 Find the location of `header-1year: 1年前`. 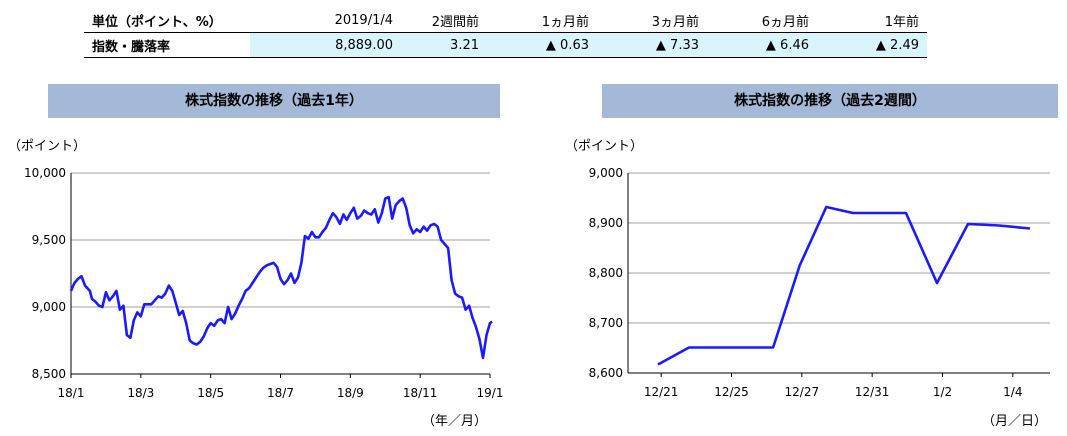

header-1year: 1年前 is located at coordinates (872, 20).